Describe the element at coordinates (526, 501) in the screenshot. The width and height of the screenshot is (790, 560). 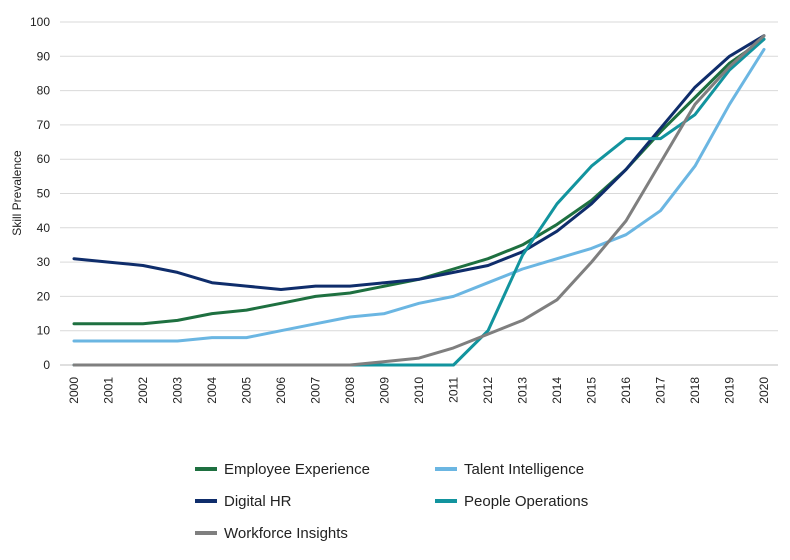
I see `legend-label: People Operations` at that location.